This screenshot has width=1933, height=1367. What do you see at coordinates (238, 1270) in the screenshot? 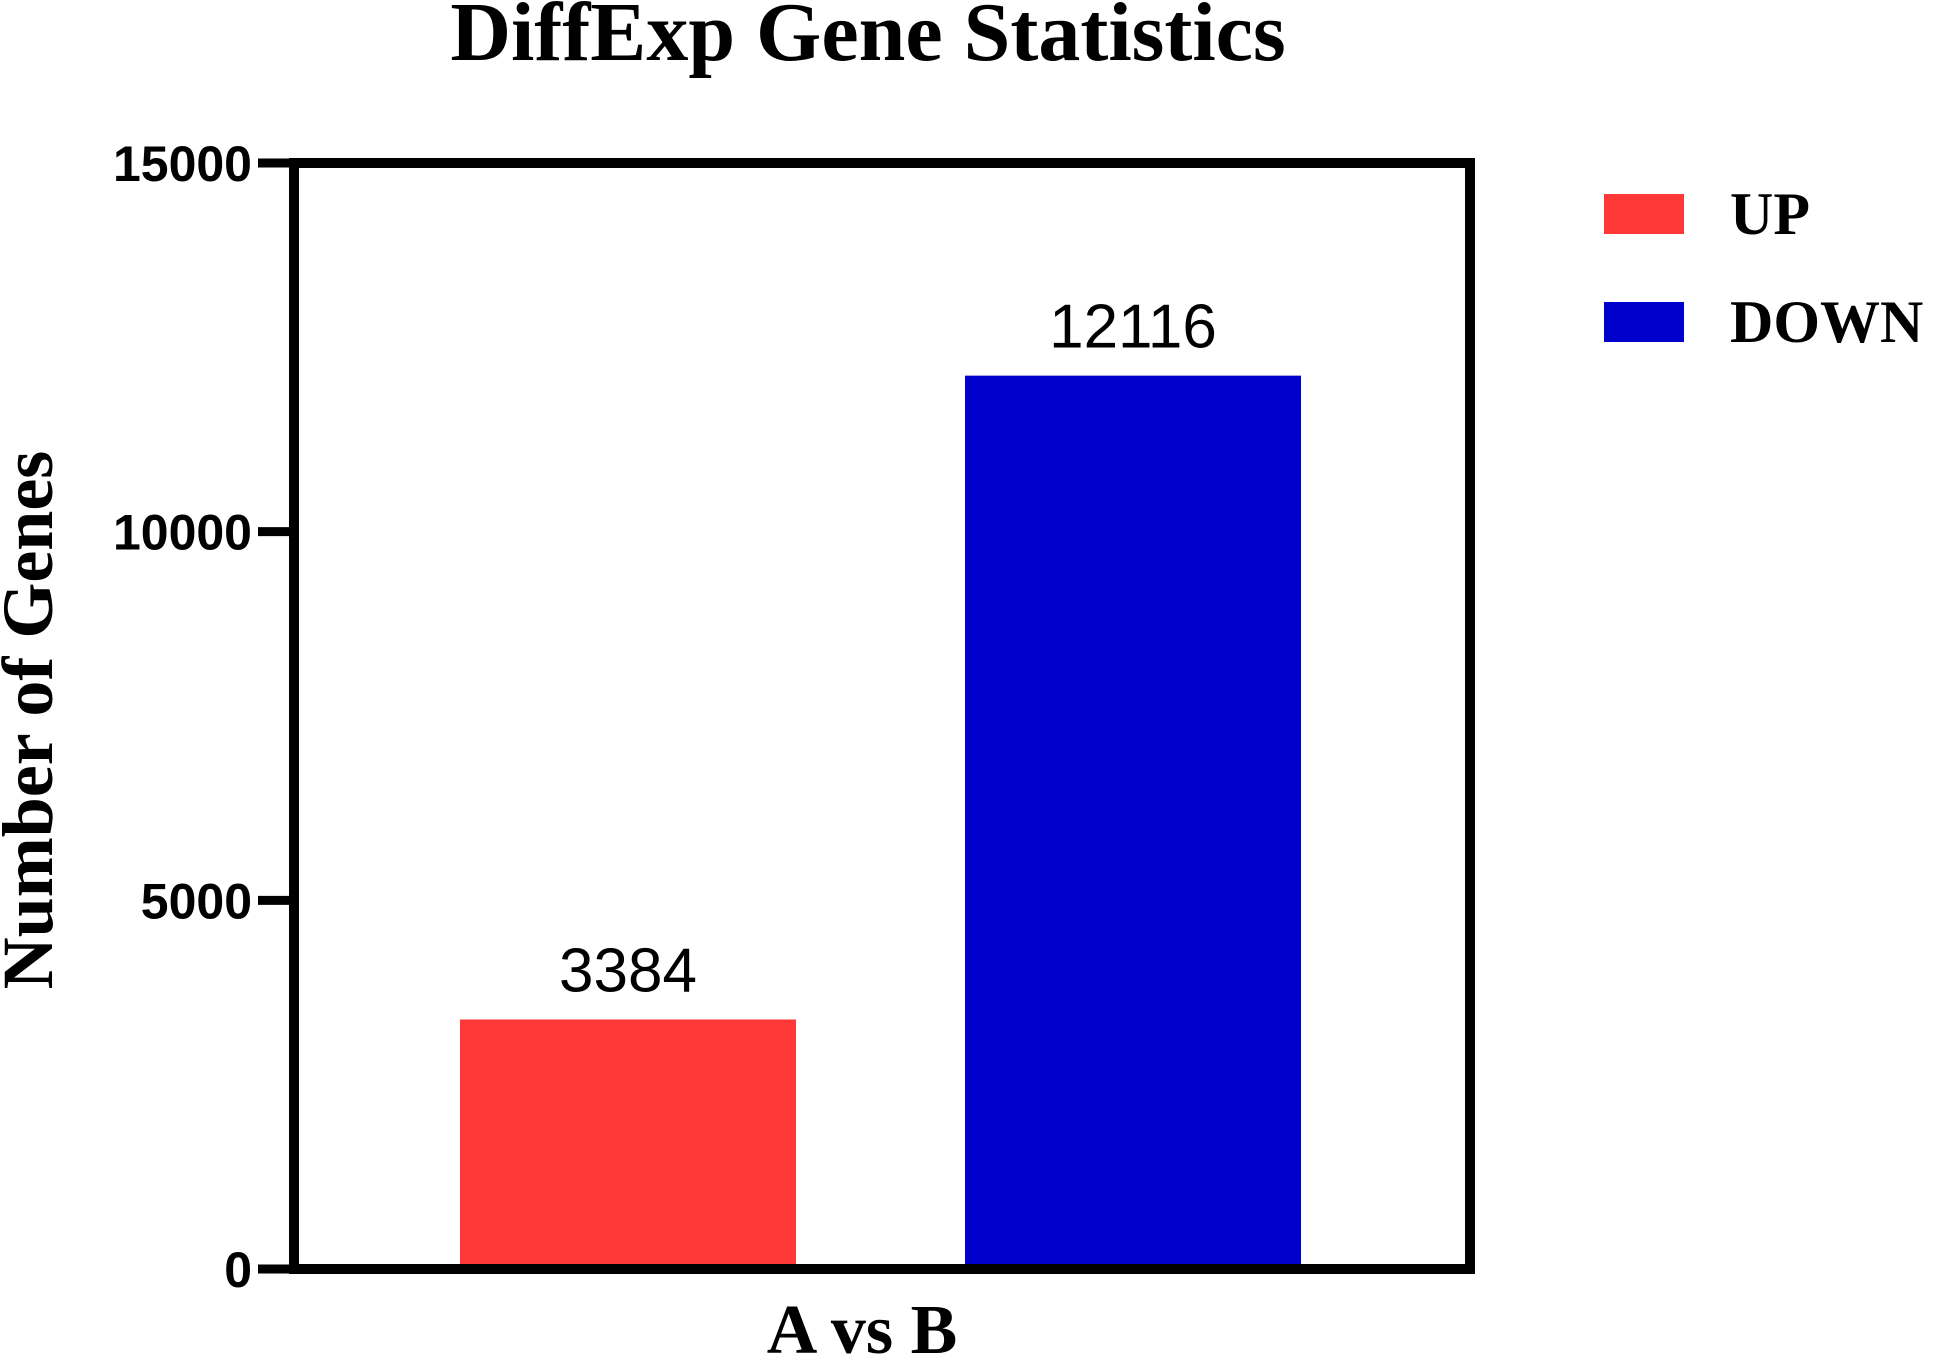
I see `y-tick-label: 0` at bounding box center [238, 1270].